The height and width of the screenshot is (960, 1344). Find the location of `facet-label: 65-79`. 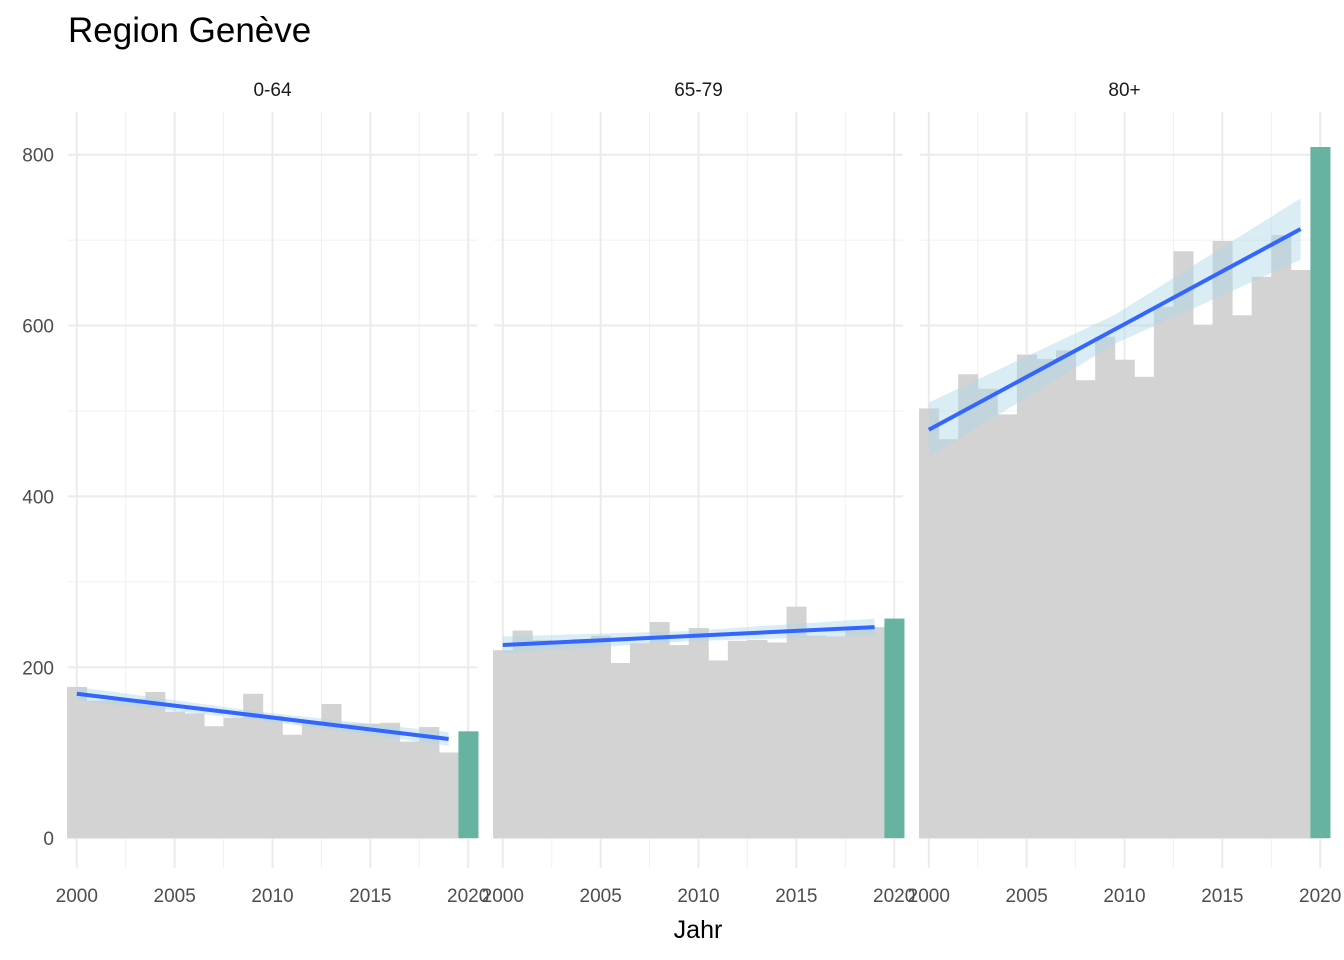

facet-label: 65-79 is located at coordinates (698, 90).